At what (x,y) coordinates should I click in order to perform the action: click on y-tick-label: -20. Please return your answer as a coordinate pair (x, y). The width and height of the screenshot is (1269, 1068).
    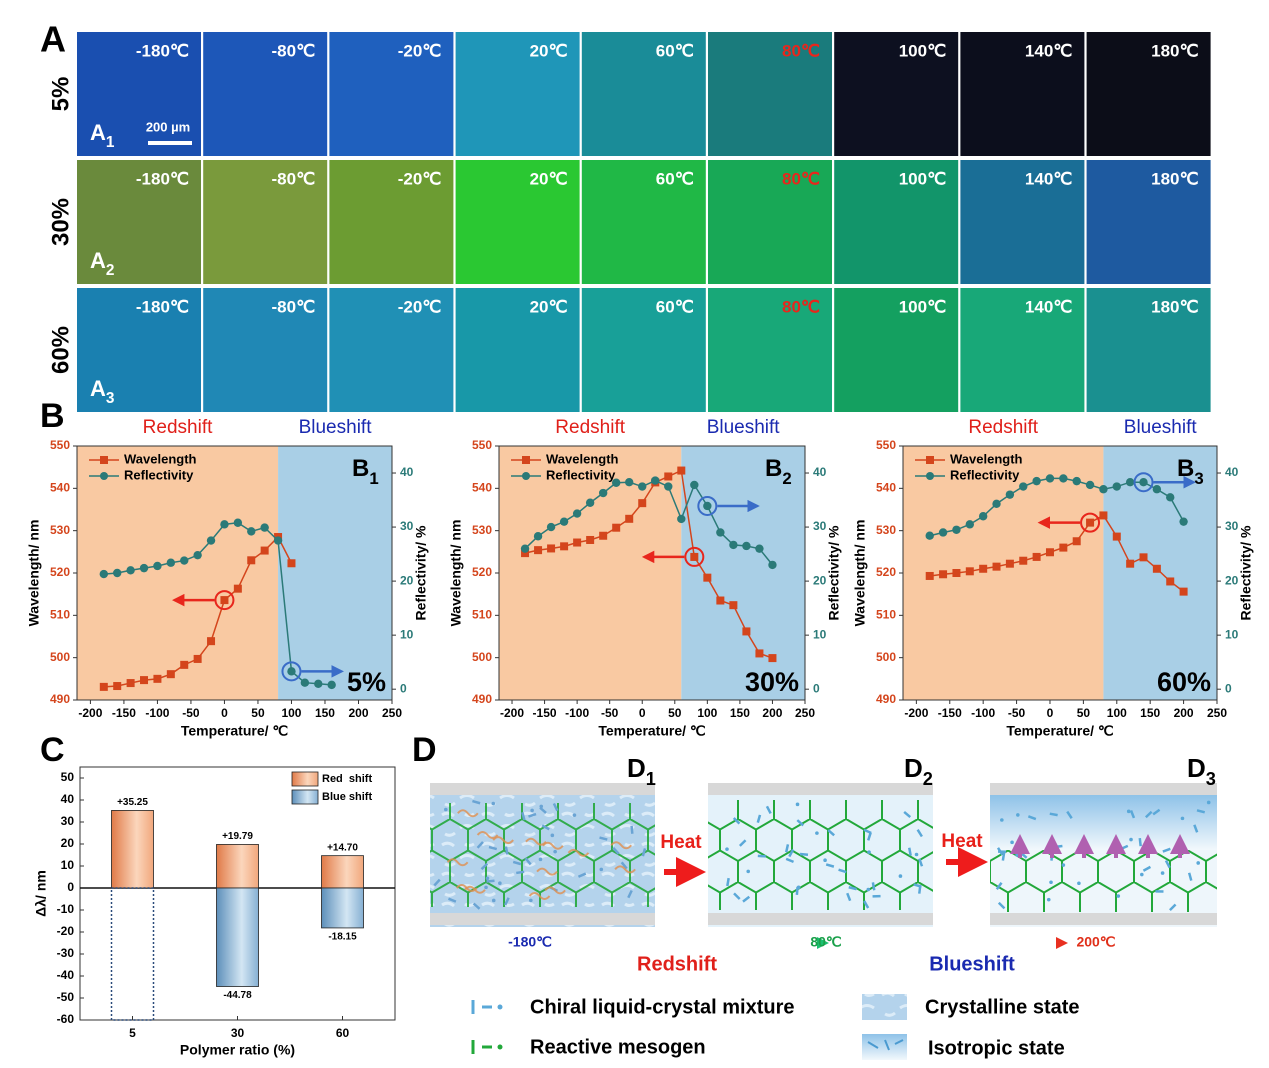
    Looking at the image, I should click on (66, 931).